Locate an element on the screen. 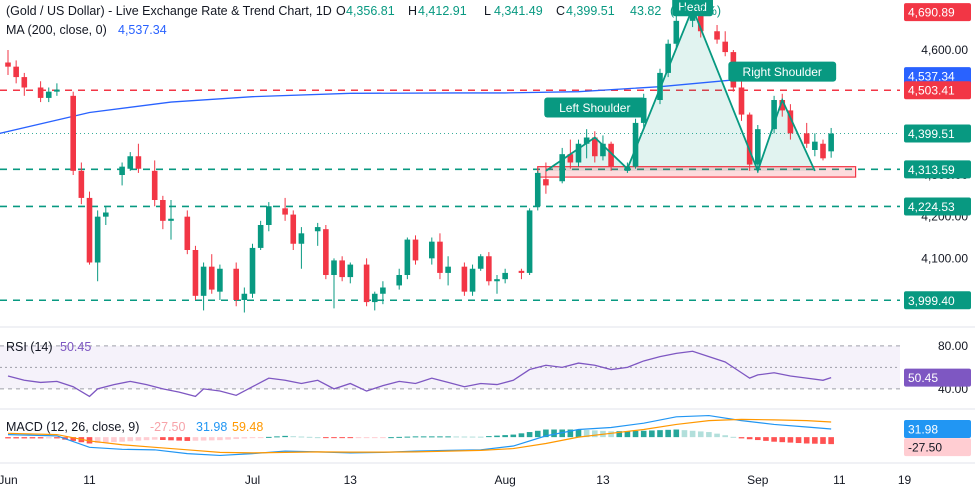 The height and width of the screenshot is (496, 975). macd-line is located at coordinates (419, 435).